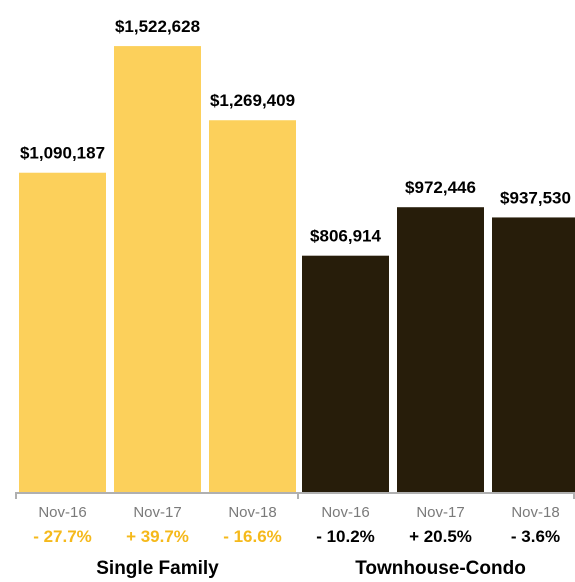 The image size is (575, 582). What do you see at coordinates (535, 197) in the screenshot?
I see `value-label: $937,530` at bounding box center [535, 197].